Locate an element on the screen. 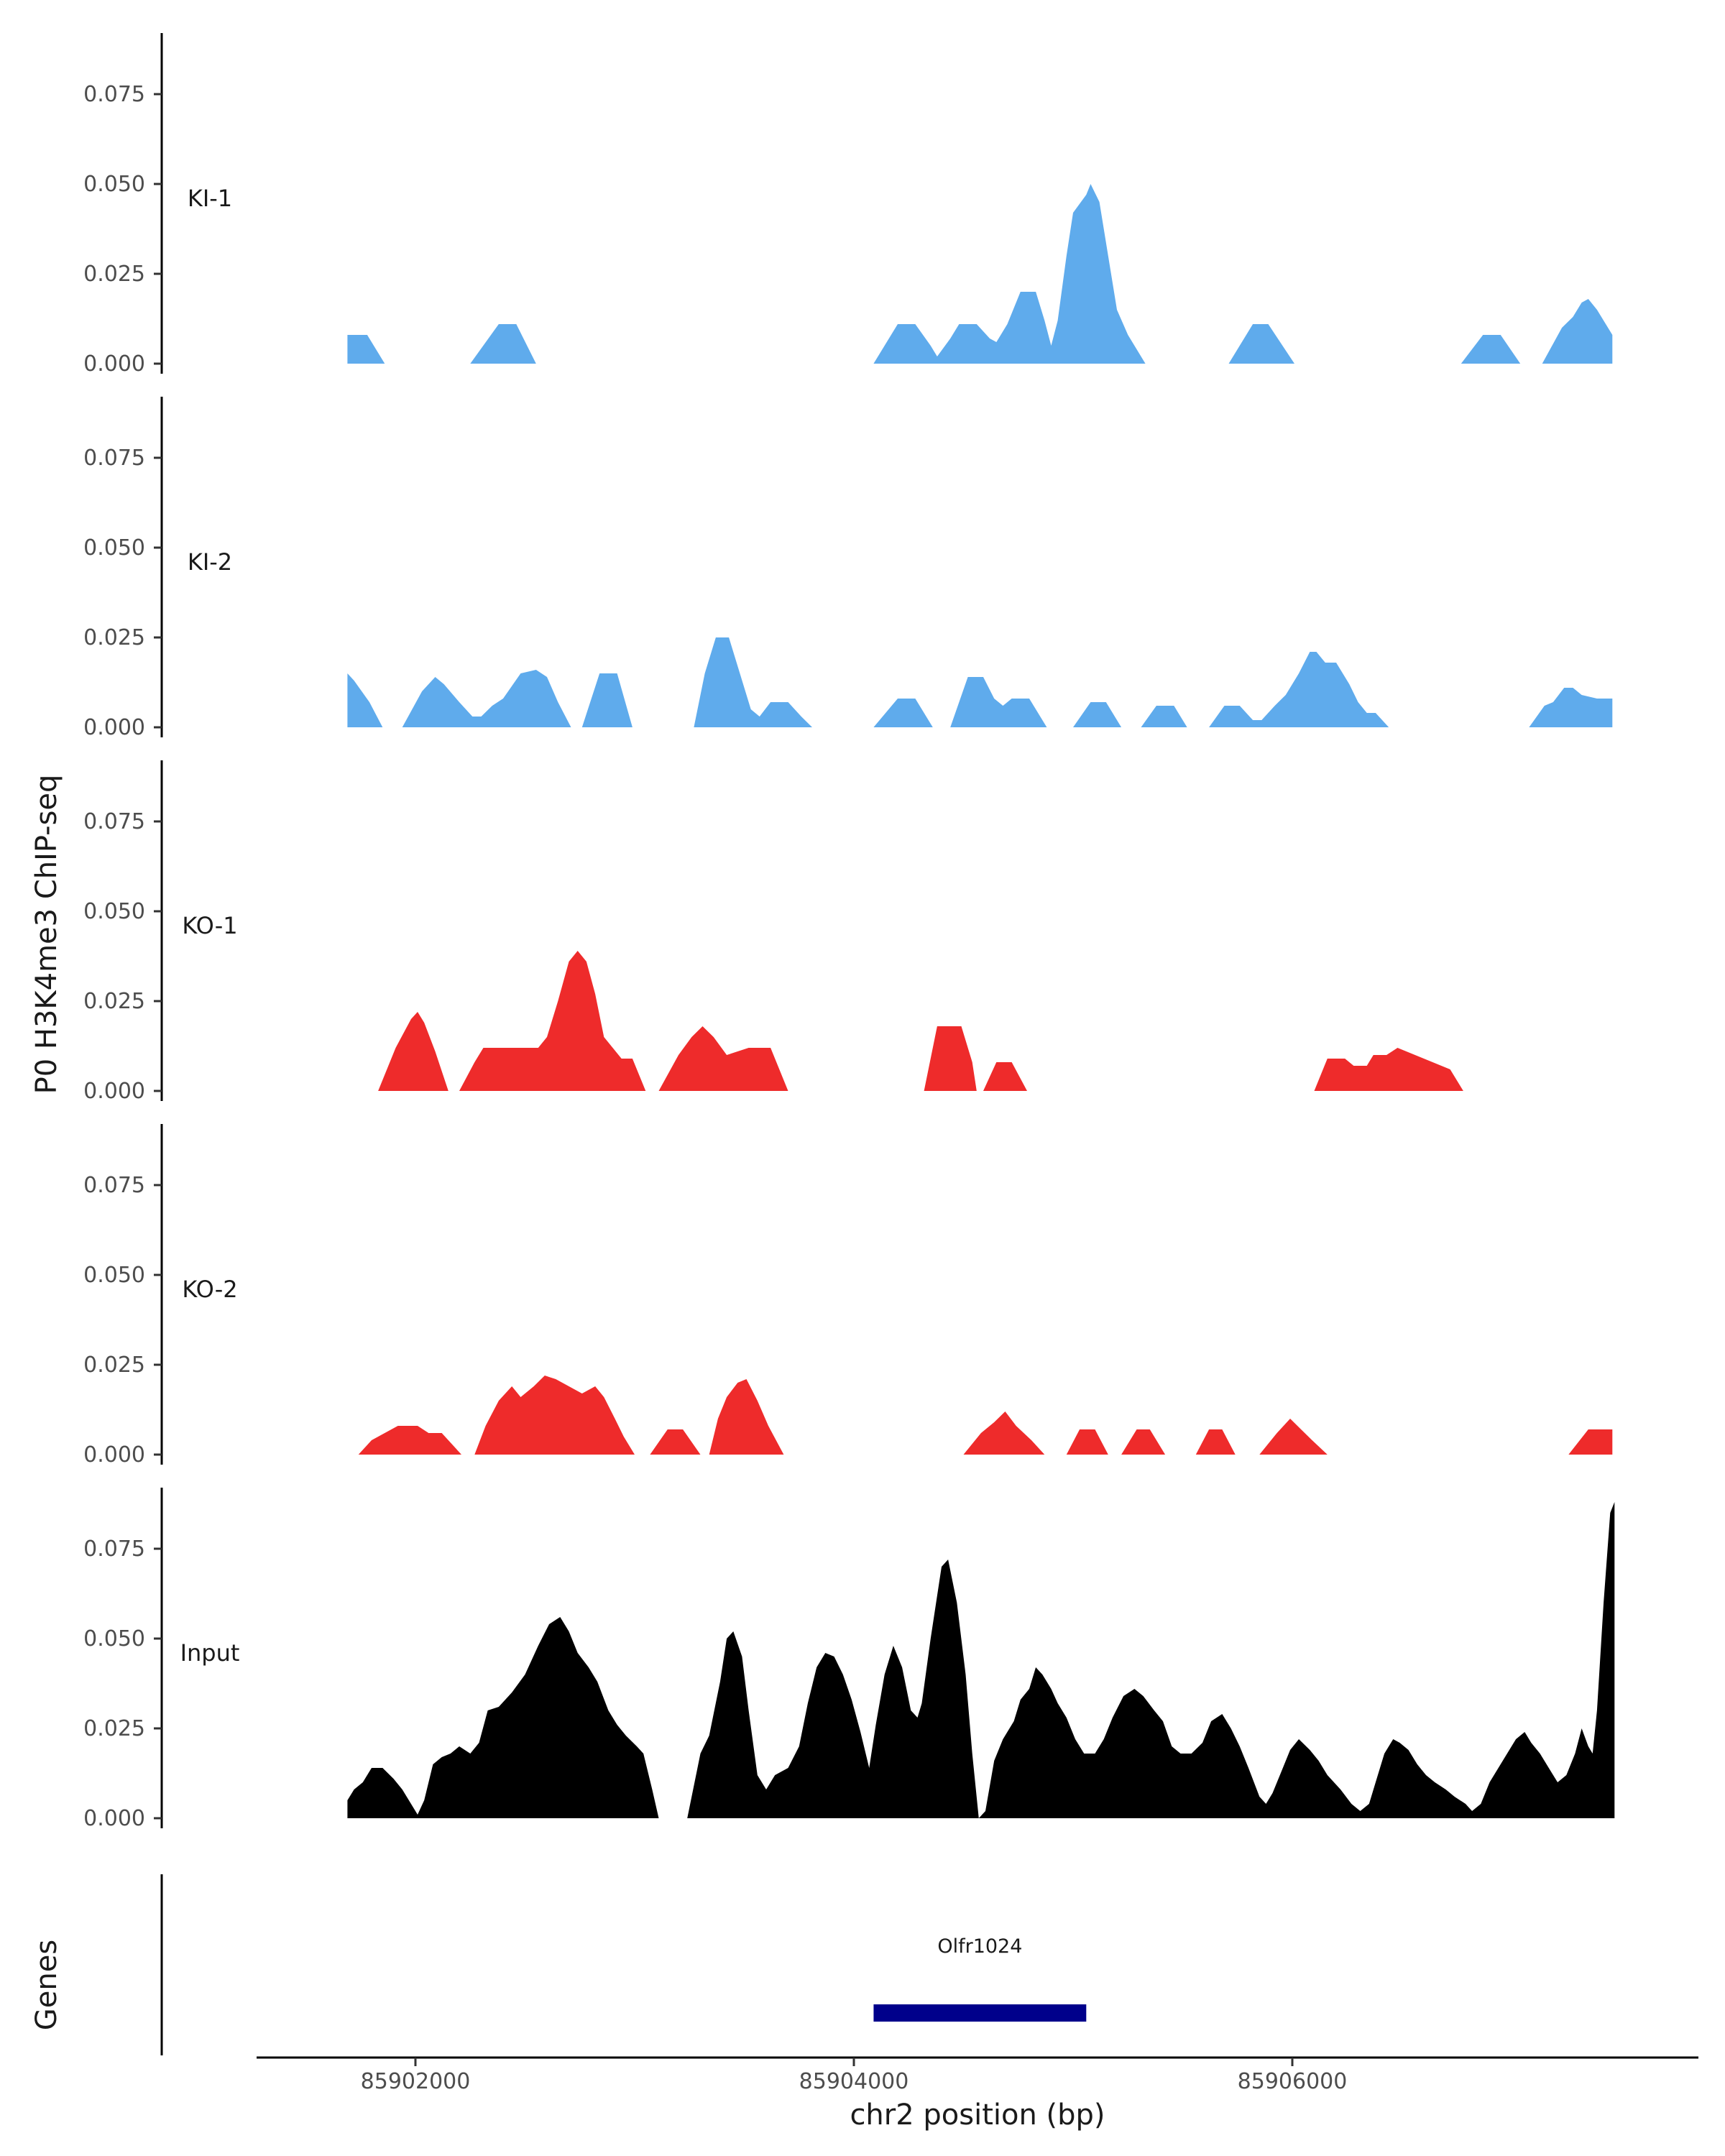 The width and height of the screenshot is (1725, 2156). track-label: KI-1 is located at coordinates (210, 199).